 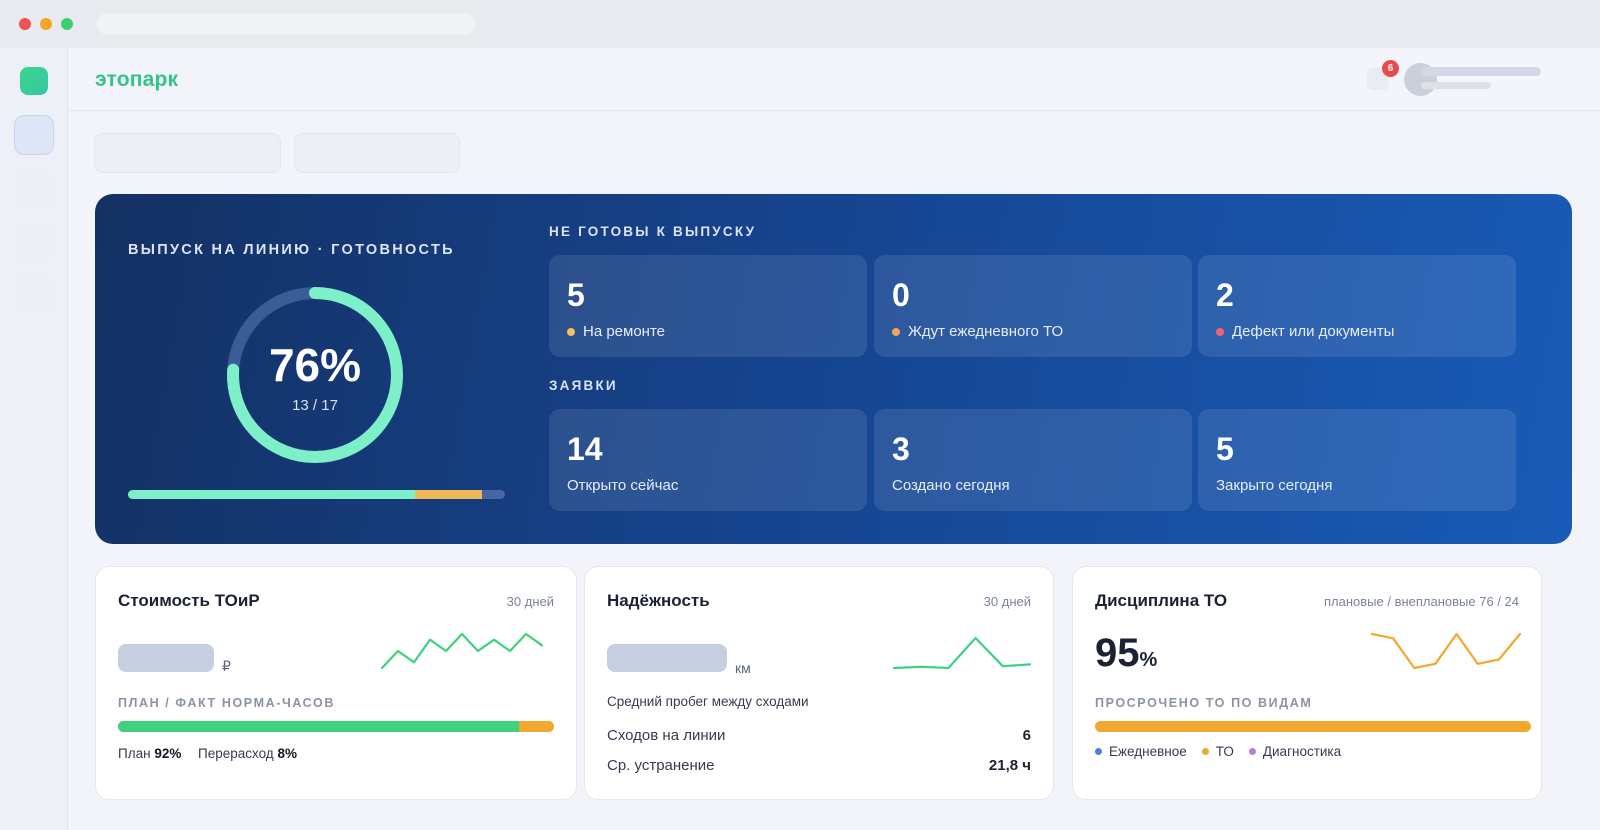 I want to click on user-name-placeholder, so click(x=1481, y=71).